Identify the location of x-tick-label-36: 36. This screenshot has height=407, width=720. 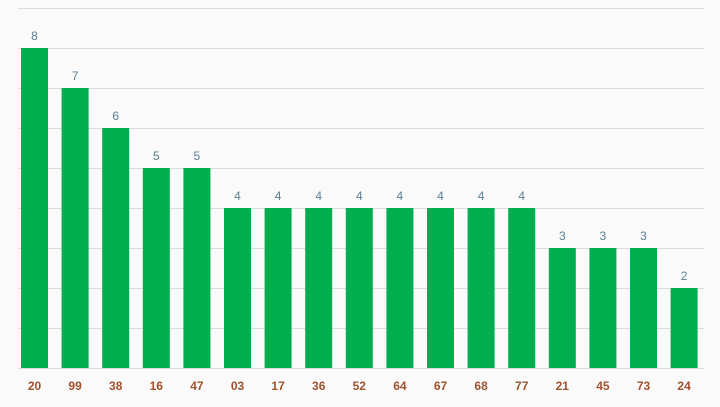
(319, 386).